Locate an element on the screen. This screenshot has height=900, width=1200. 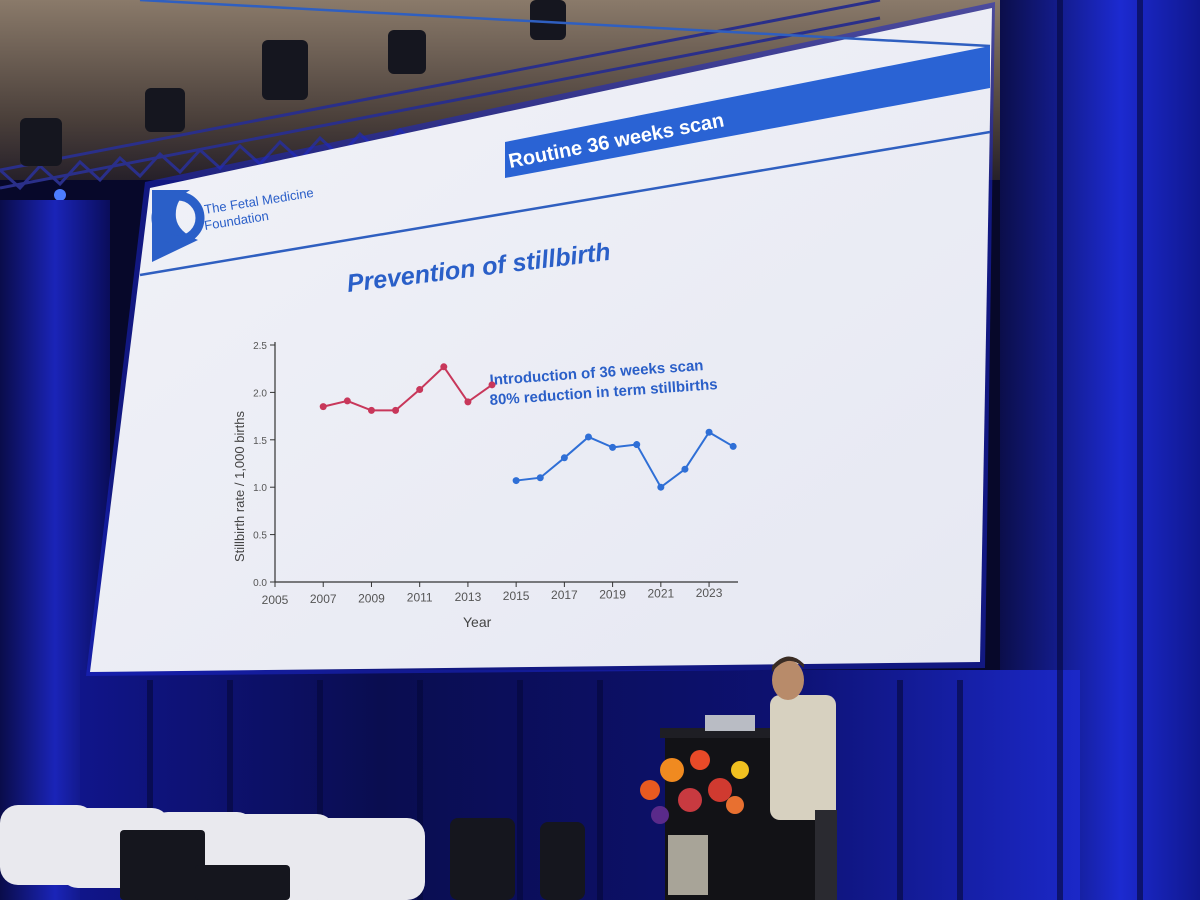
dark-chairs is located at coordinates (352, 859).